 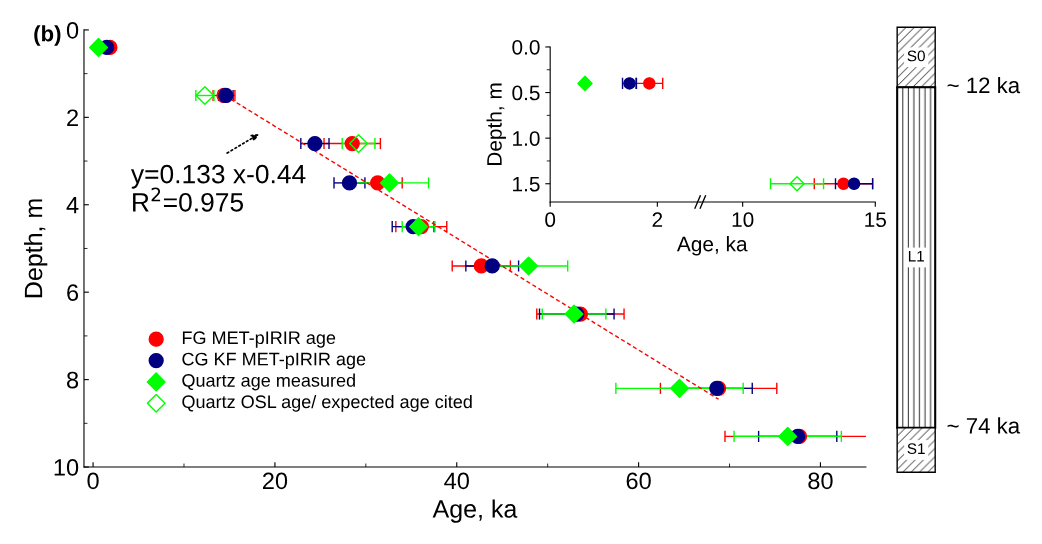 What do you see at coordinates (274, 361) in the screenshot?
I see `legend-label: CG KF MET-pIRIR age` at bounding box center [274, 361].